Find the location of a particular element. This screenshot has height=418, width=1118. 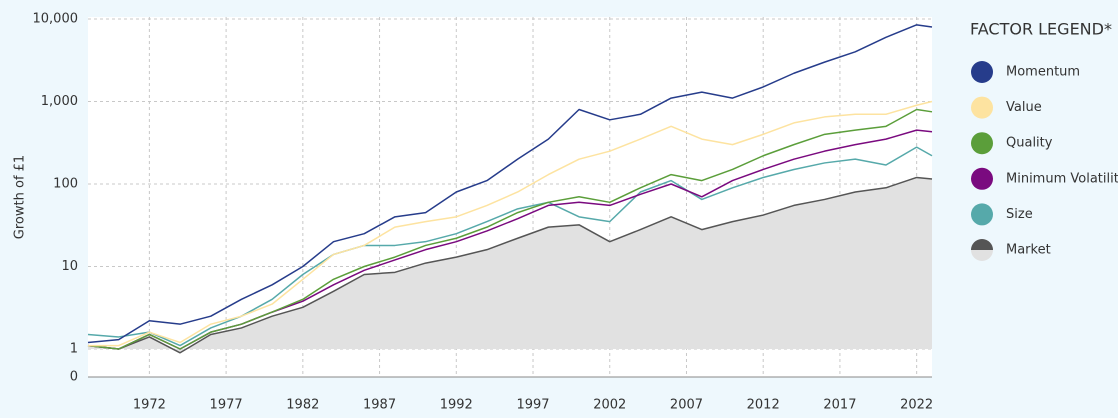

legend-swatch-half is located at coordinates (982, 244).